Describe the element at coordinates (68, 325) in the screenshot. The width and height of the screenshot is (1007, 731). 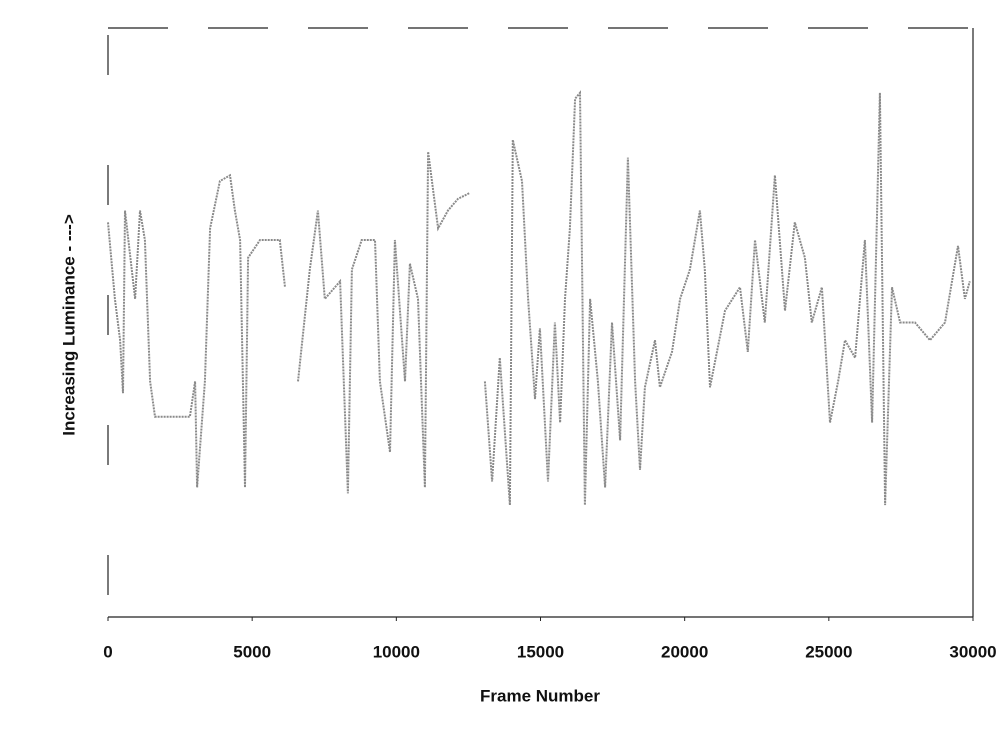
I see `y-axis-label: Increasing Luminance - --->` at that location.